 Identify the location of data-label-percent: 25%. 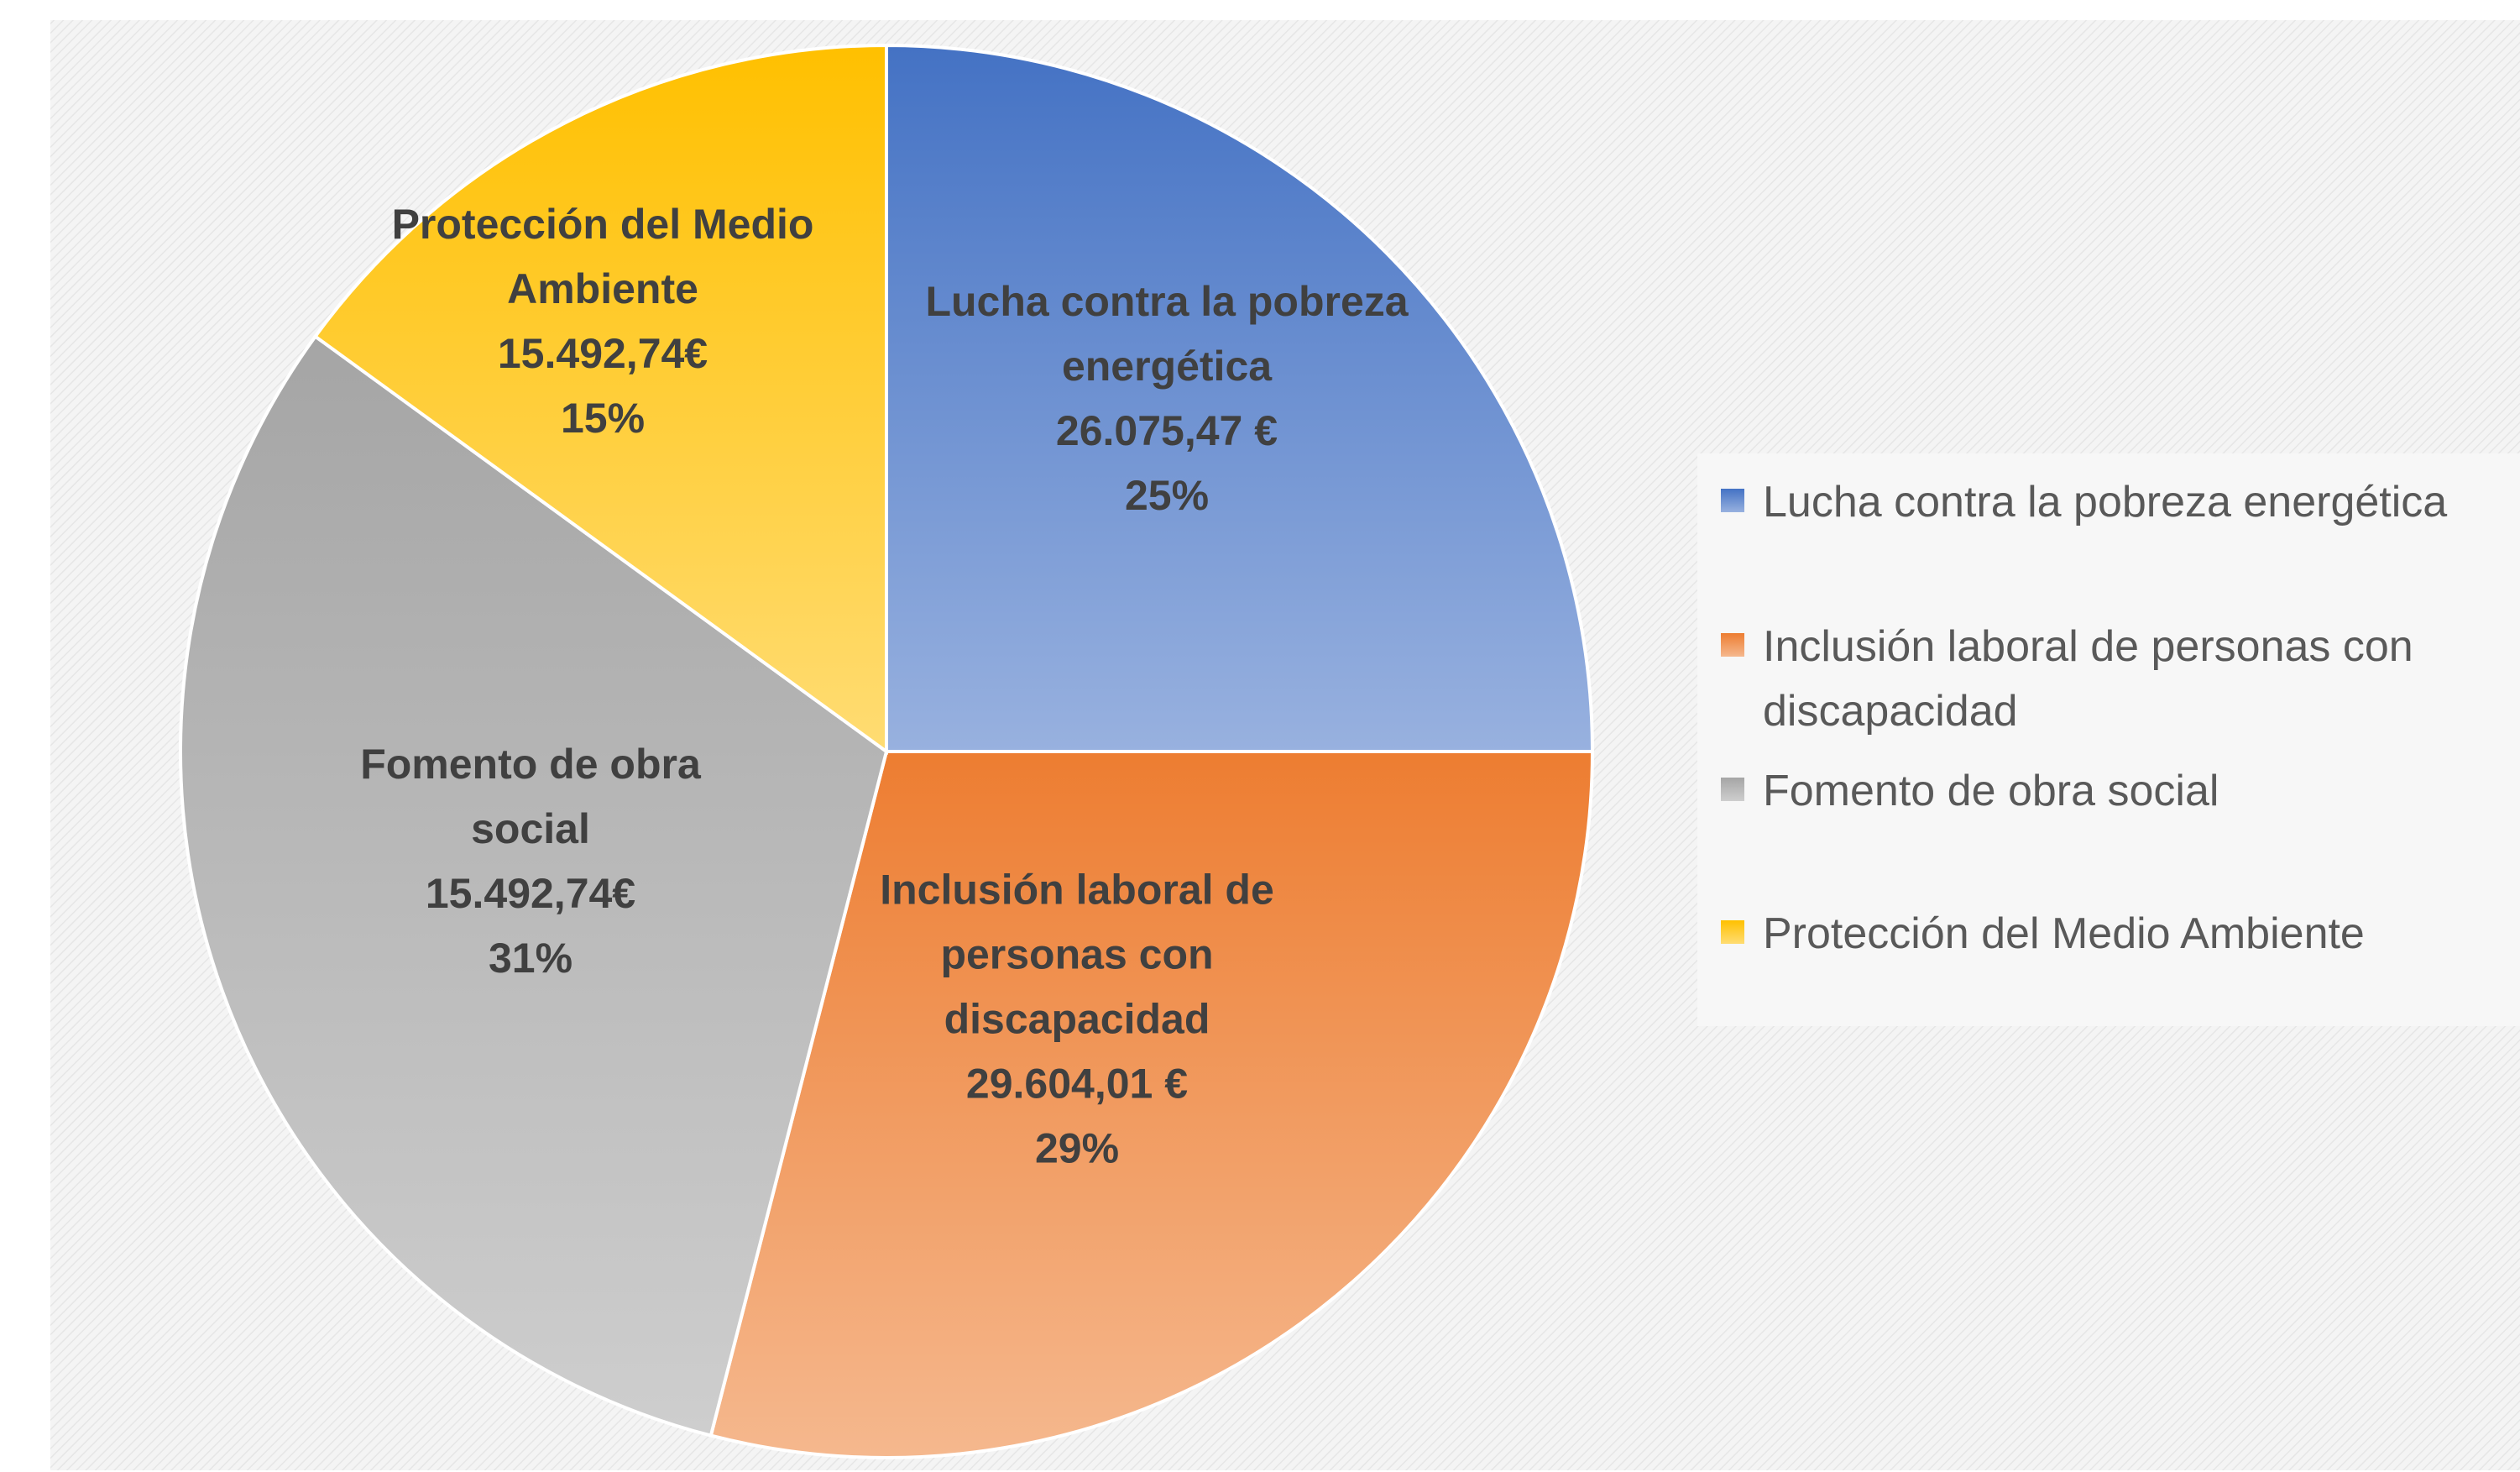
(1167, 496).